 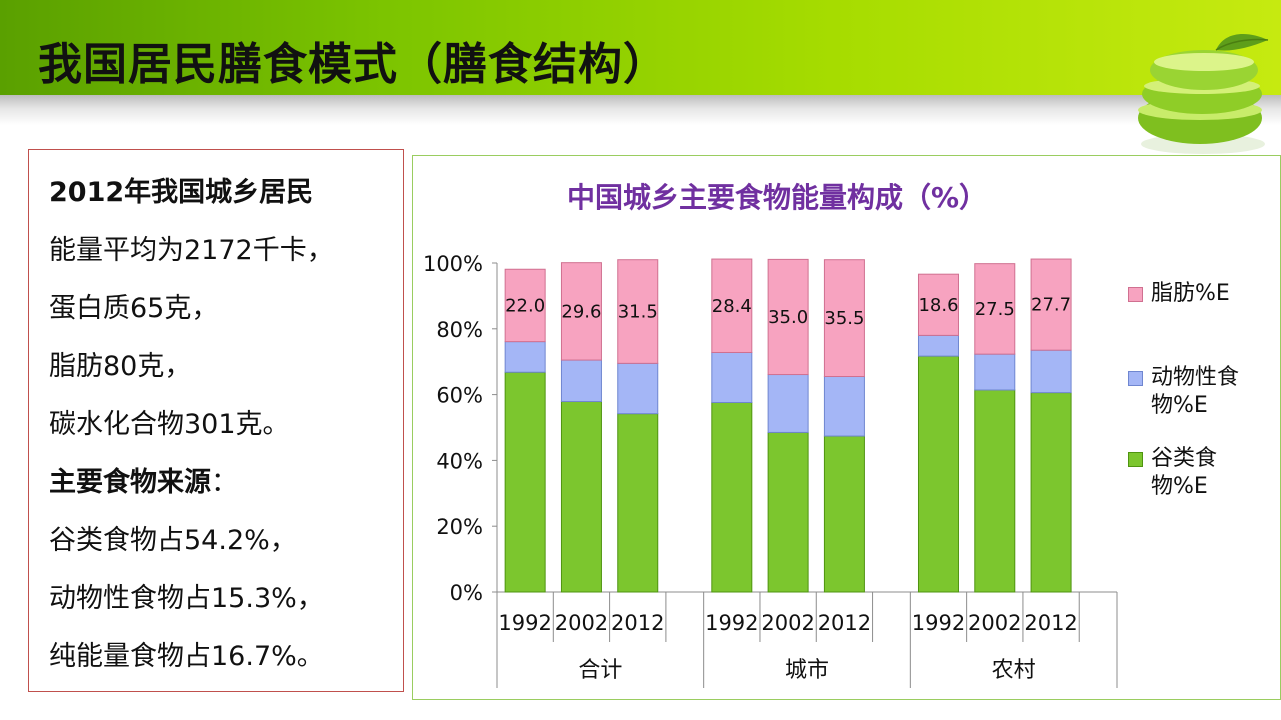 I want to click on group-label: 合计, so click(x=600, y=670).